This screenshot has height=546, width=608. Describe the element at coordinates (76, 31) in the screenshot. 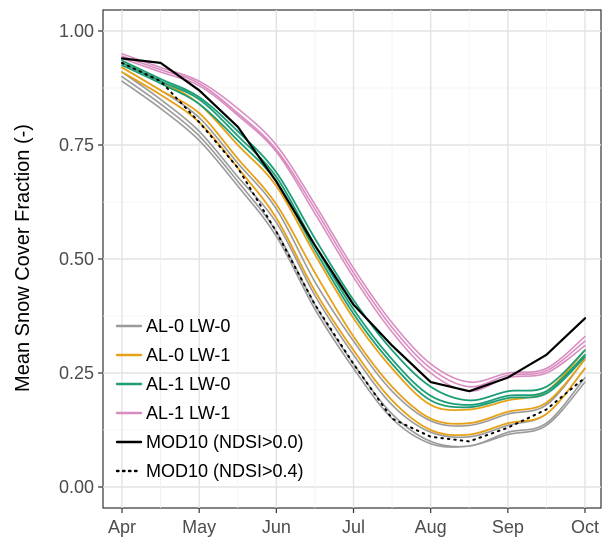

I see `y-tick-label: 1.00` at that location.